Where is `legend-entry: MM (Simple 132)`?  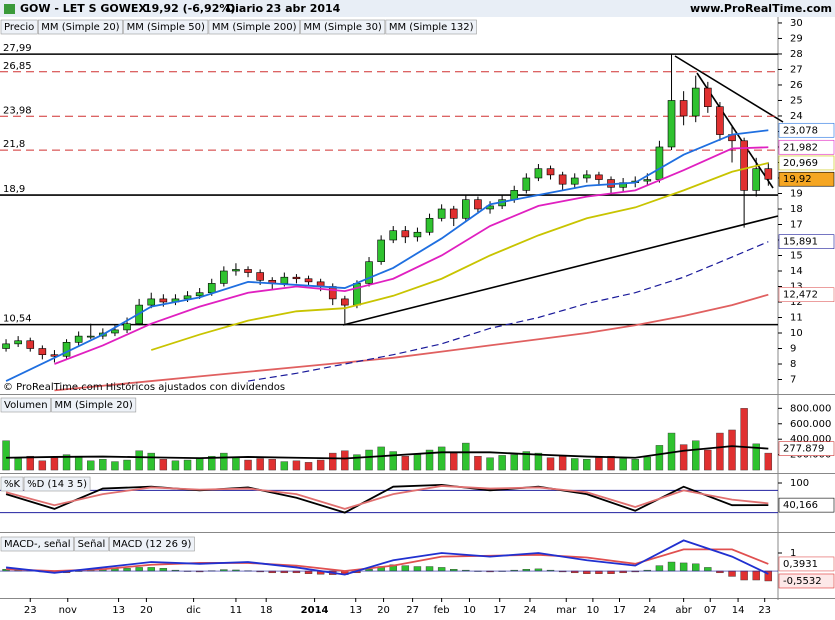 legend-entry: MM (Simple 132) is located at coordinates (431, 27).